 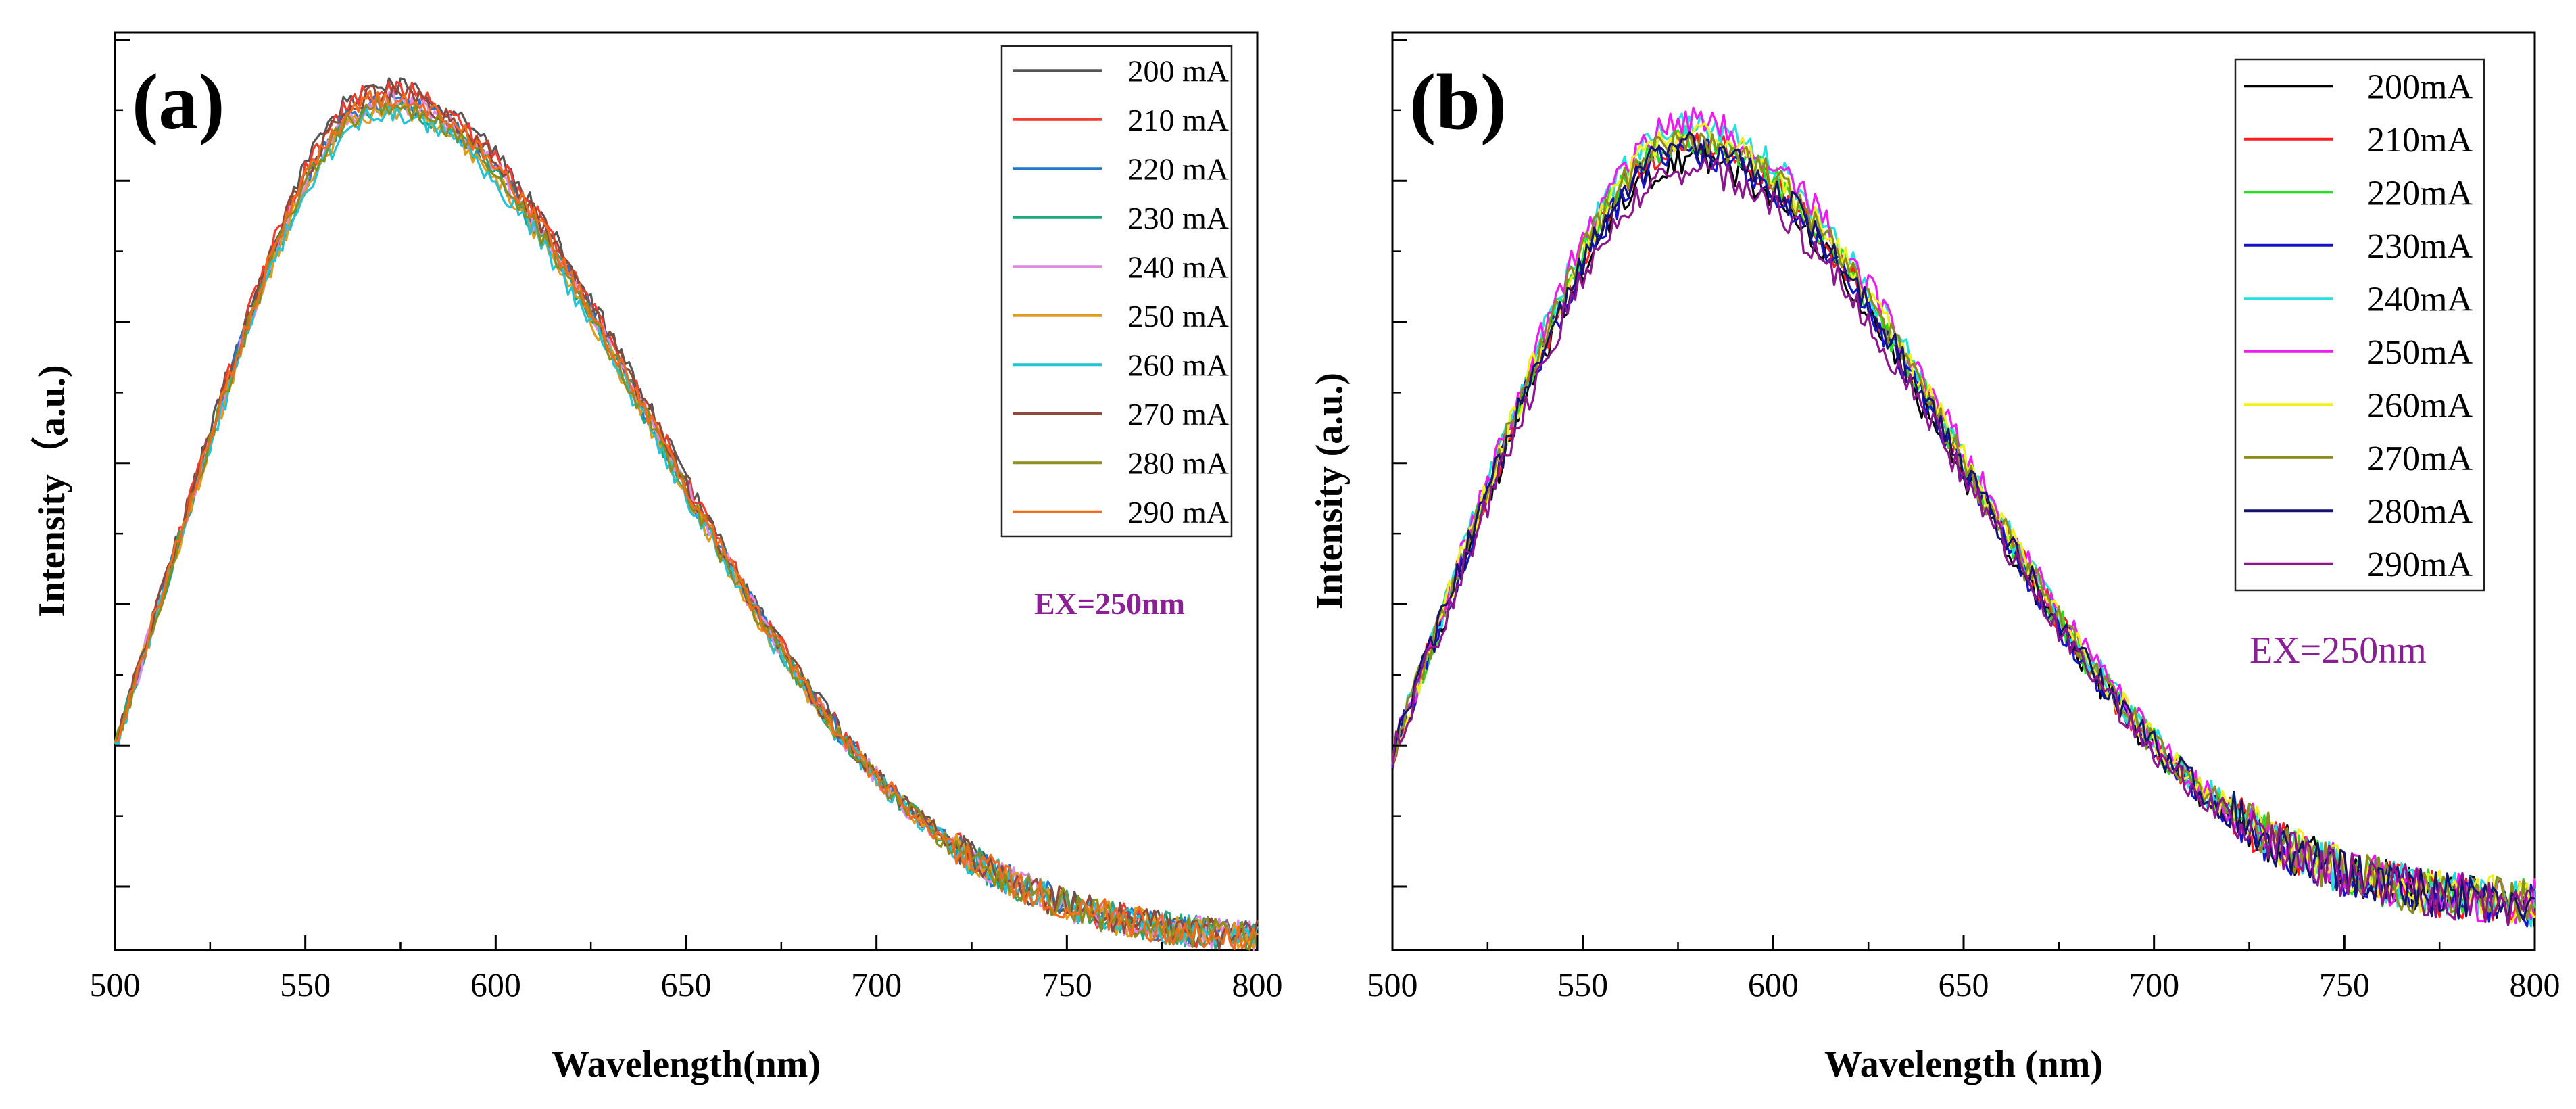 What do you see at coordinates (2420, 87) in the screenshot?
I see `legend-label: 200mA` at bounding box center [2420, 87].